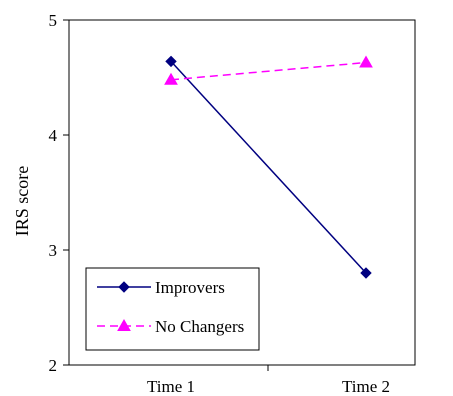 The height and width of the screenshot is (396, 453). I want to click on y-axis-title: IRS score, so click(22, 201).